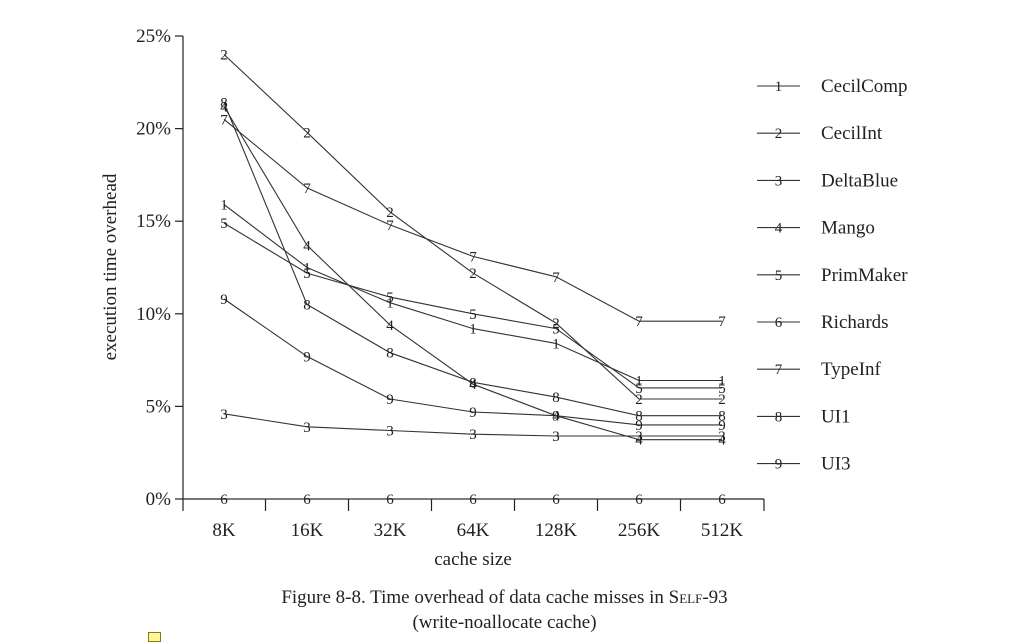 The image size is (1009, 642). Describe the element at coordinates (153, 36) in the screenshot. I see `y-tick-label: 25%` at that location.